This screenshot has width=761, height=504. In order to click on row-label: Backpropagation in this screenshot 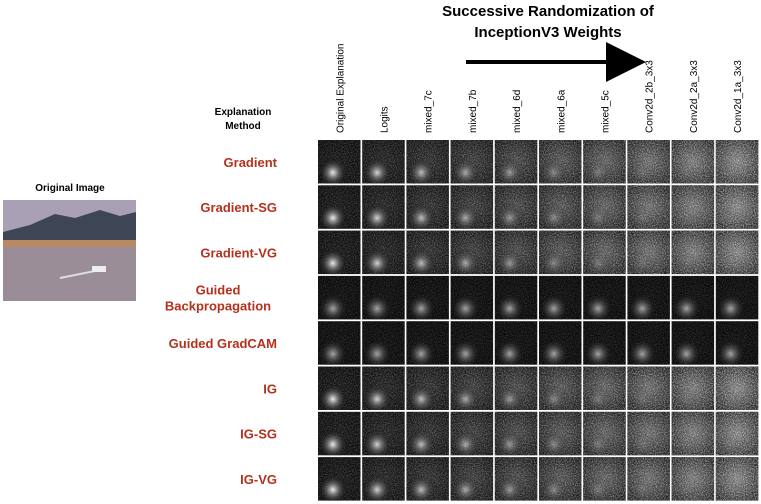, I will do `click(218, 306)`.